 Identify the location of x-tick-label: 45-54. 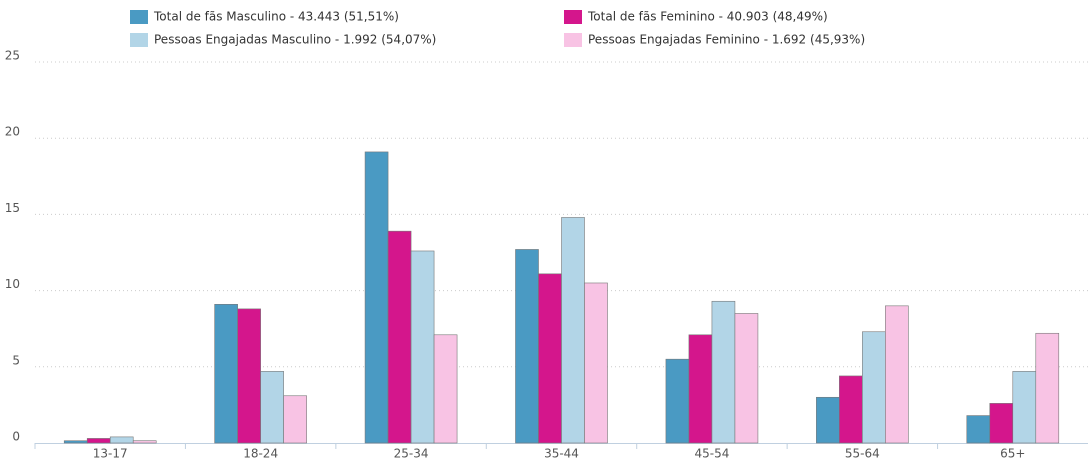
(711, 454).